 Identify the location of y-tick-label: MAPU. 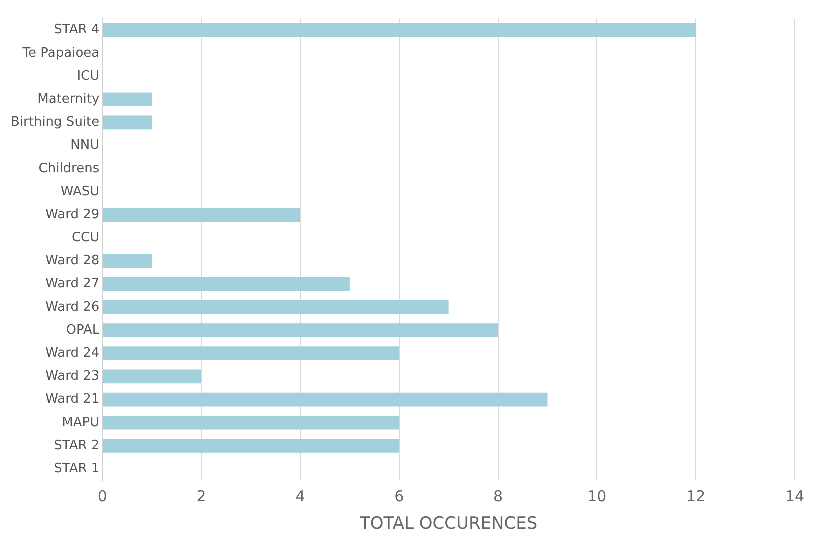
(81, 422).